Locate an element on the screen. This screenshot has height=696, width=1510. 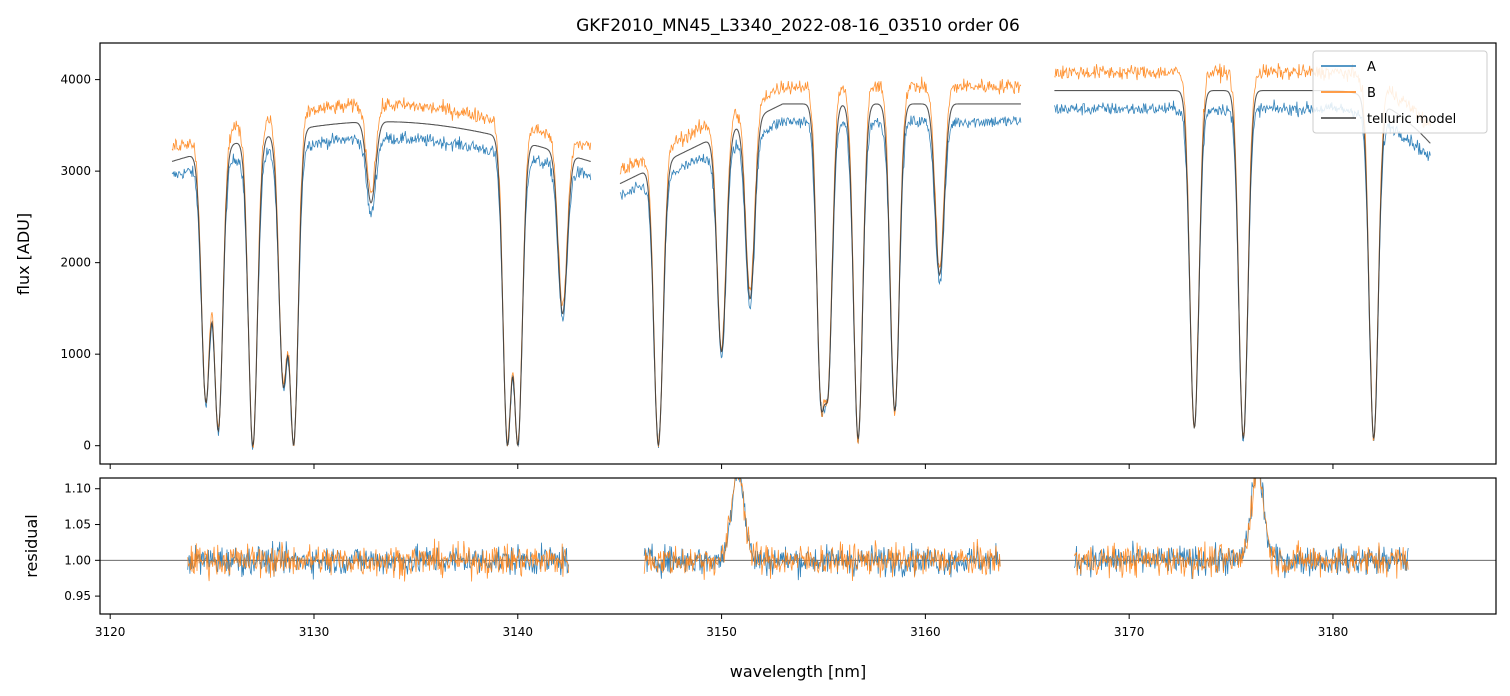
flux-ytick-label: 4000 is located at coordinates (75, 80).